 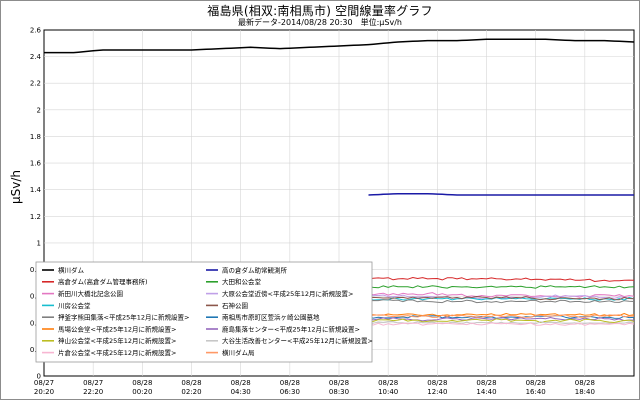 What do you see at coordinates (93, 392) in the screenshot?
I see `x-tick-time: 22:20` at bounding box center [93, 392].